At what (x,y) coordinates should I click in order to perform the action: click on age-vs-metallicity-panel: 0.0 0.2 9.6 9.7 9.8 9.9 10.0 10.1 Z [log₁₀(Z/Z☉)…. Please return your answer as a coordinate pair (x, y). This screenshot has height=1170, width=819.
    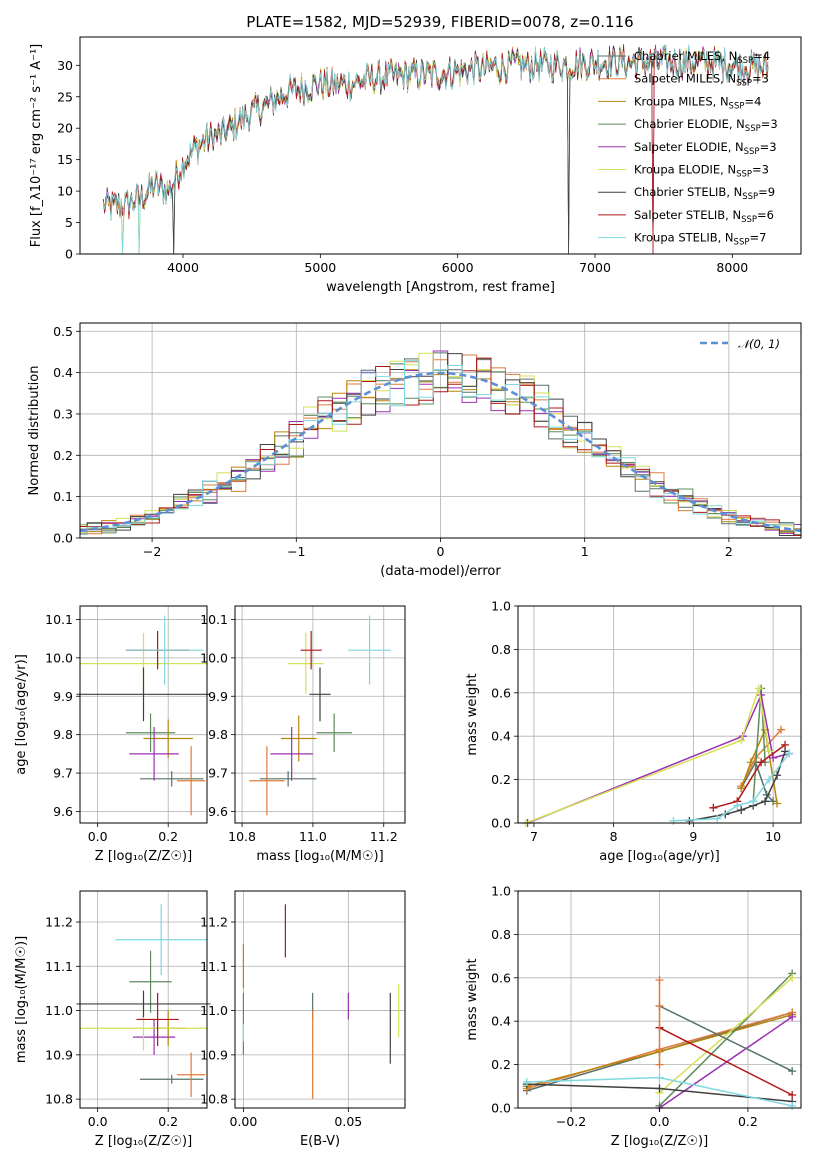
    Looking at the image, I should click on (112, 734).